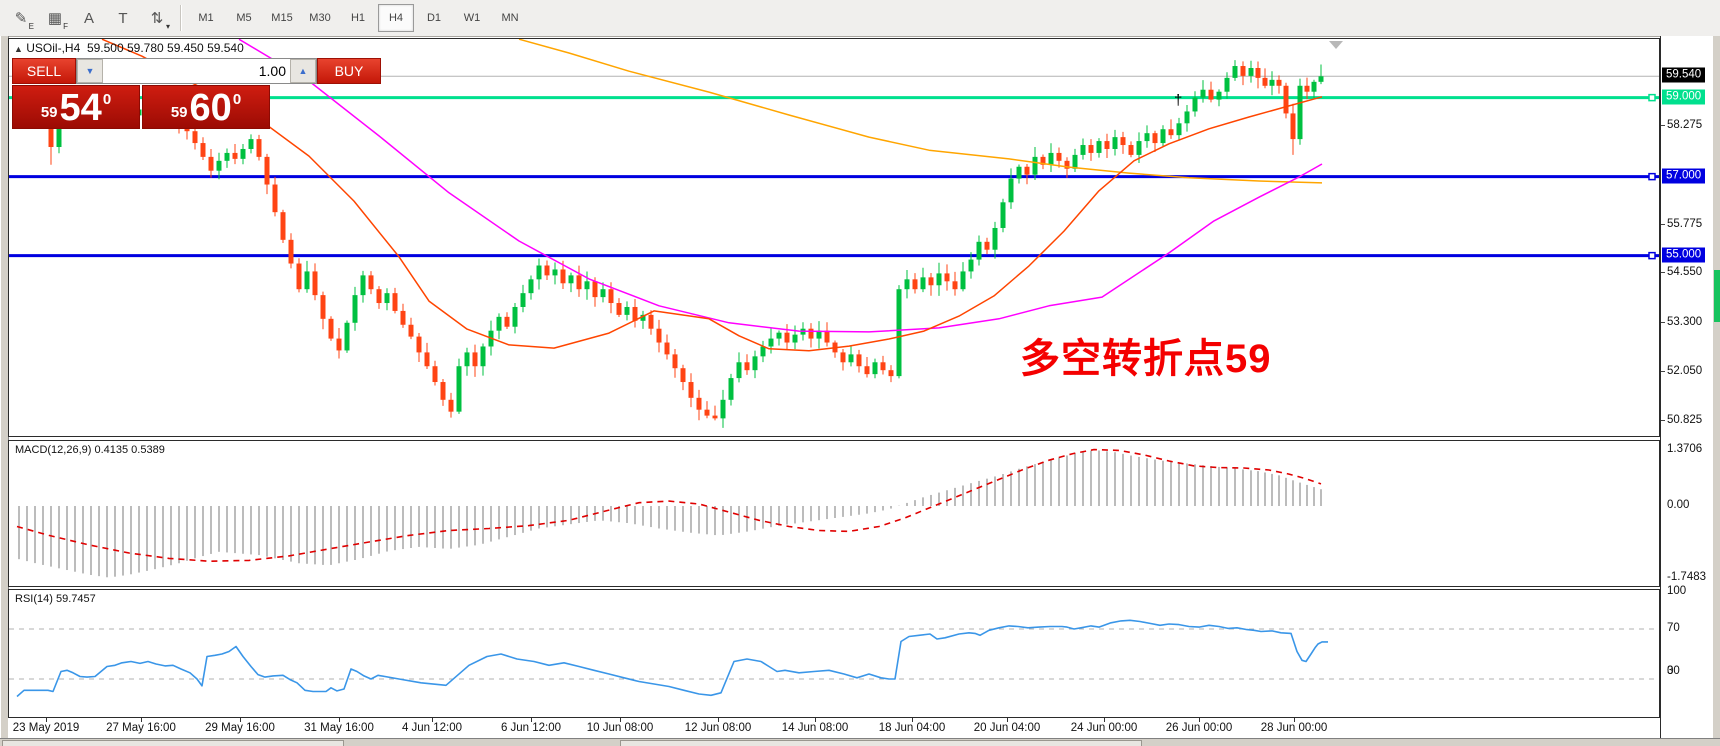 The width and height of the screenshot is (1720, 746). I want to click on macd-label: MACD(12,26,9) 0.4135 0.5389, so click(90, 450).